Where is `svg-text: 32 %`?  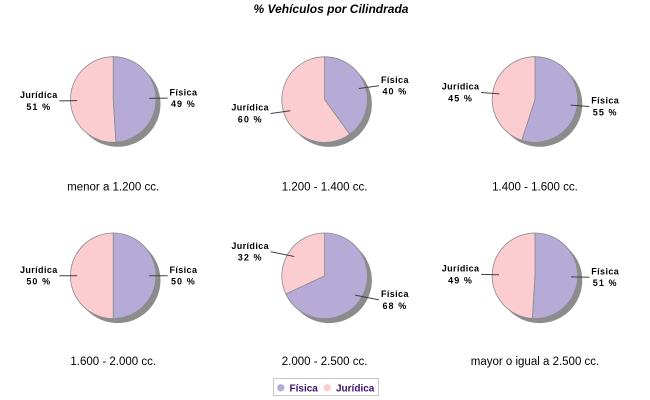 svg-text: 32 % is located at coordinates (250, 258).